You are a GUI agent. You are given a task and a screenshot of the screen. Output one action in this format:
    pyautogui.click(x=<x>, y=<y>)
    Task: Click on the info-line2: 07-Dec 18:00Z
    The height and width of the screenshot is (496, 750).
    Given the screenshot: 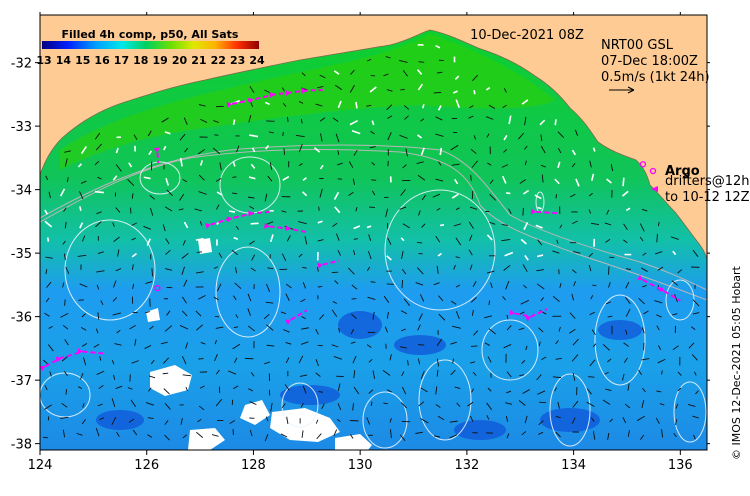 What is the action you would take?
    pyautogui.click(x=649, y=61)
    